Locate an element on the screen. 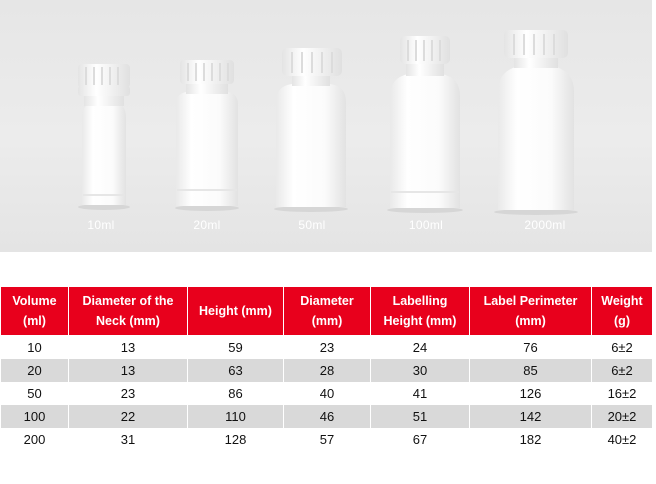  cell-diameter: 40 is located at coordinates (327, 393).